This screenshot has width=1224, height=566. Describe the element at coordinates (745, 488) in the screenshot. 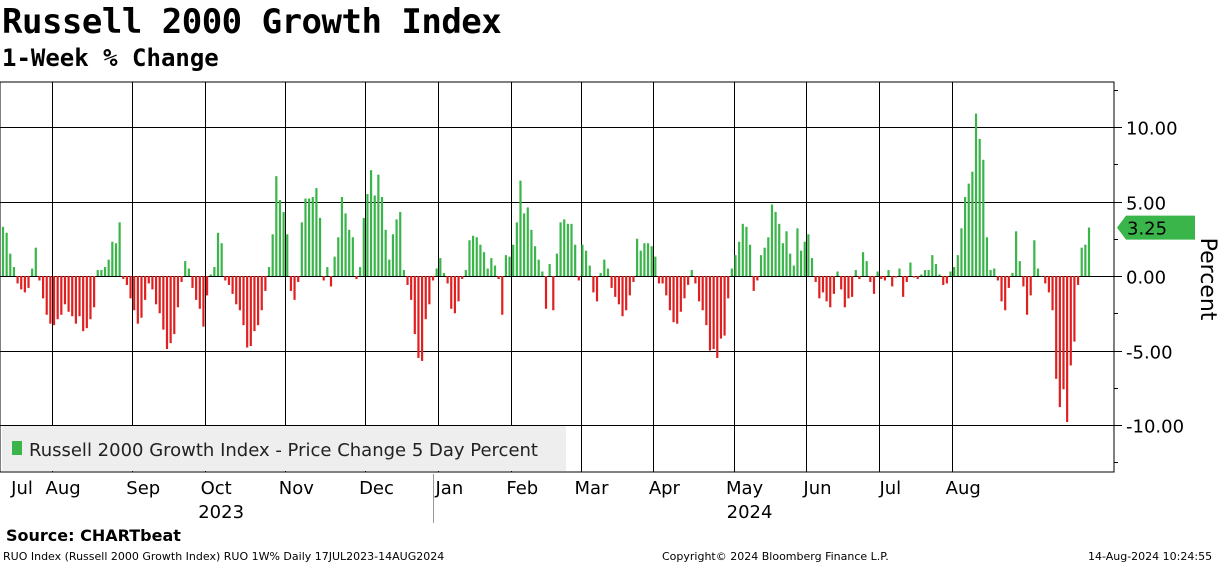

I see `x-tick-label: May` at that location.